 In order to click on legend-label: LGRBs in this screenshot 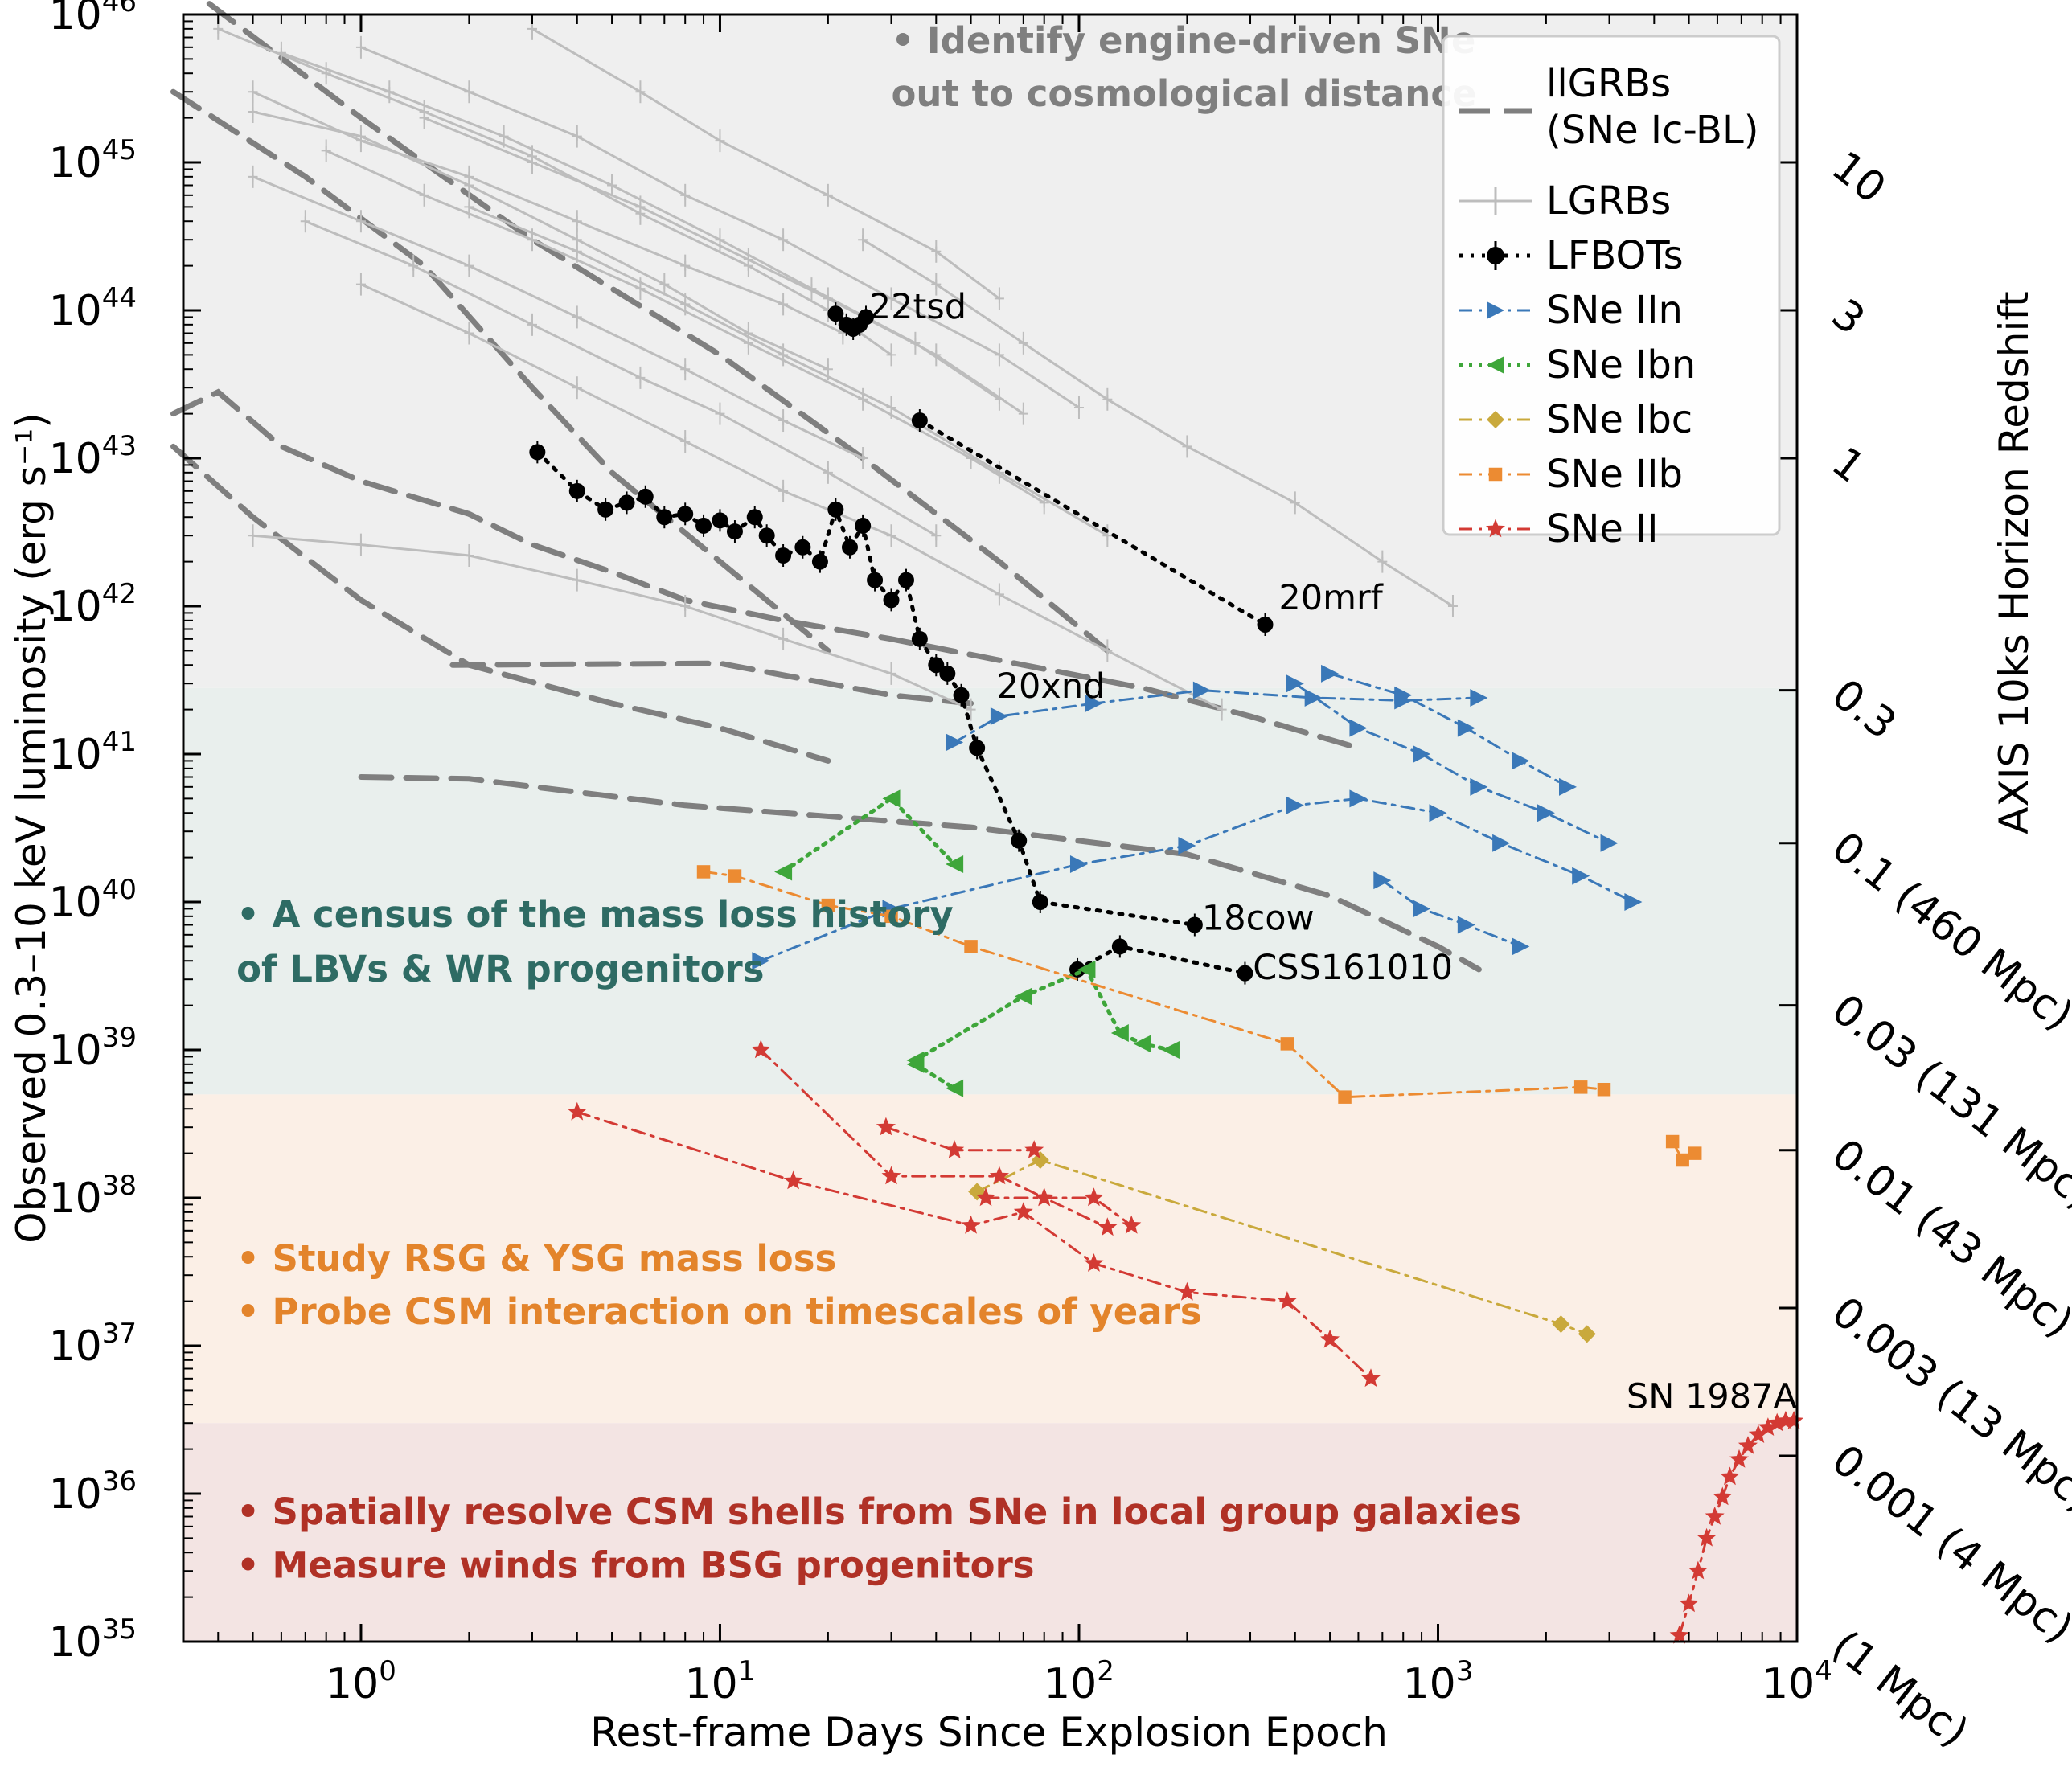, I will do `click(1608, 200)`.